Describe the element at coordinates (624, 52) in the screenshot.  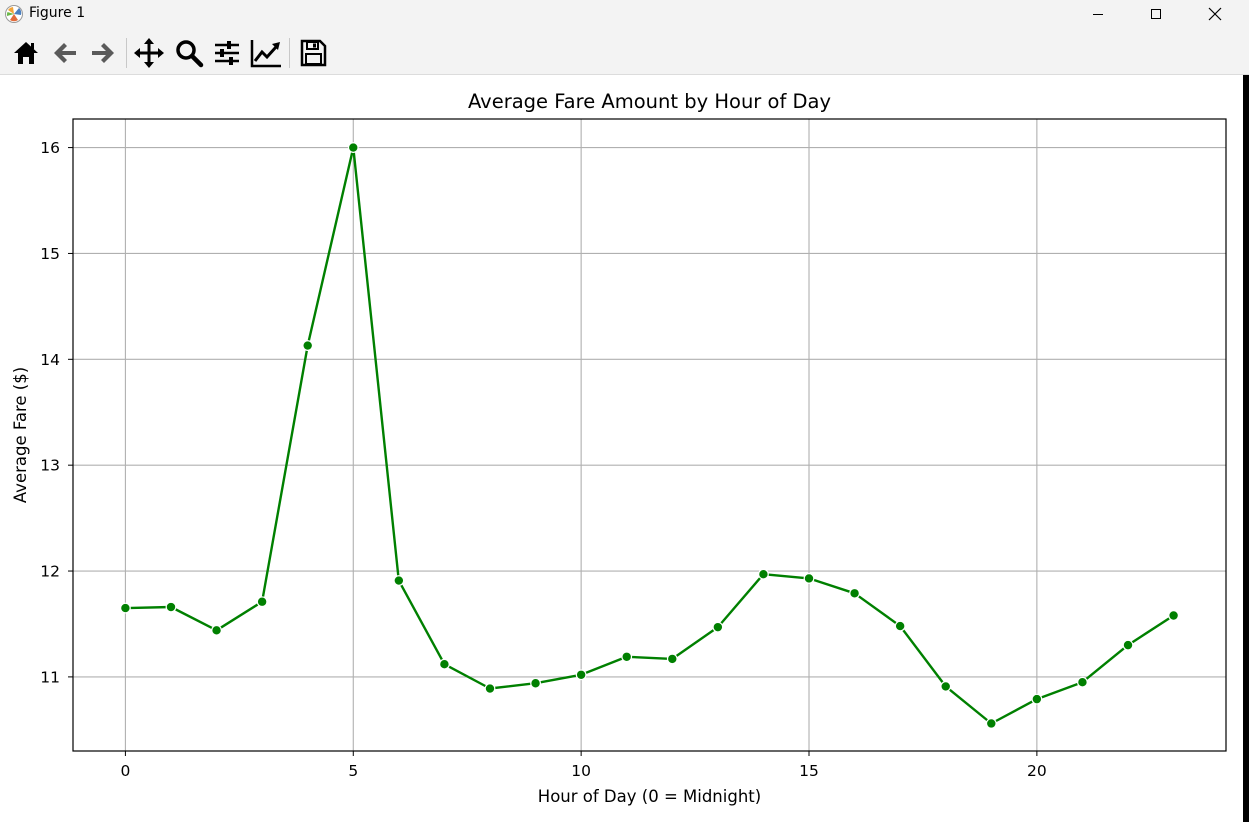
I see `navigation-toolbar` at that location.